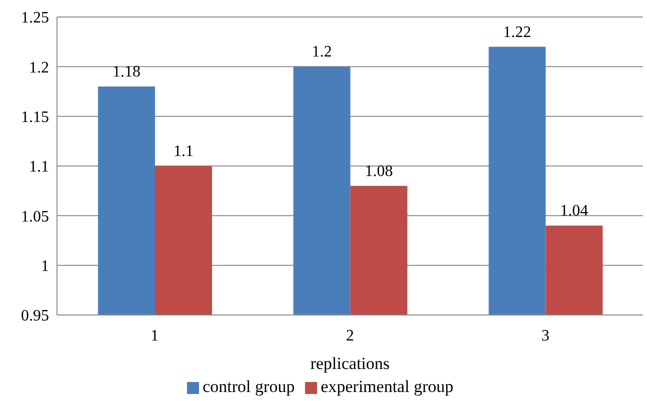  What do you see at coordinates (126, 72) in the screenshot?
I see `data-label: 1.18` at bounding box center [126, 72].